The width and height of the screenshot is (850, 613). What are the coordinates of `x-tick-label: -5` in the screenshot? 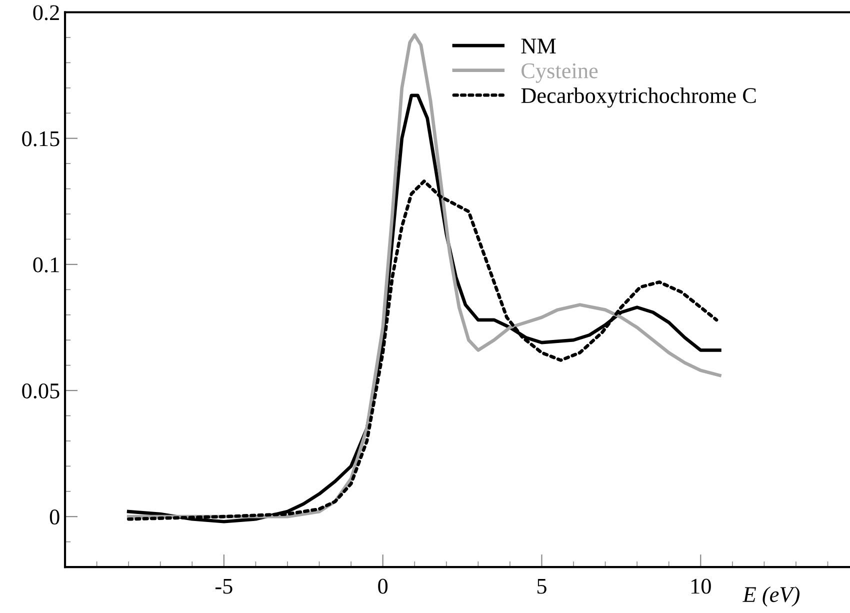 It's located at (224, 586).